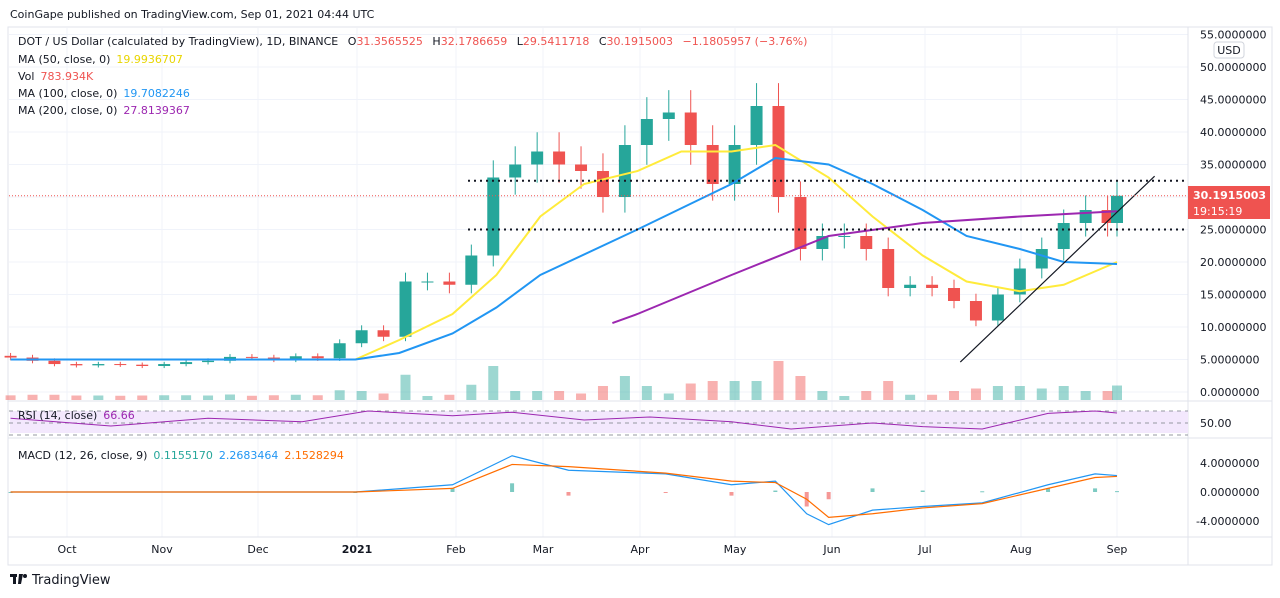  What do you see at coordinates (1233, 230) in the screenshot?
I see `price-axis-tick: 25.0000000` at bounding box center [1233, 230].